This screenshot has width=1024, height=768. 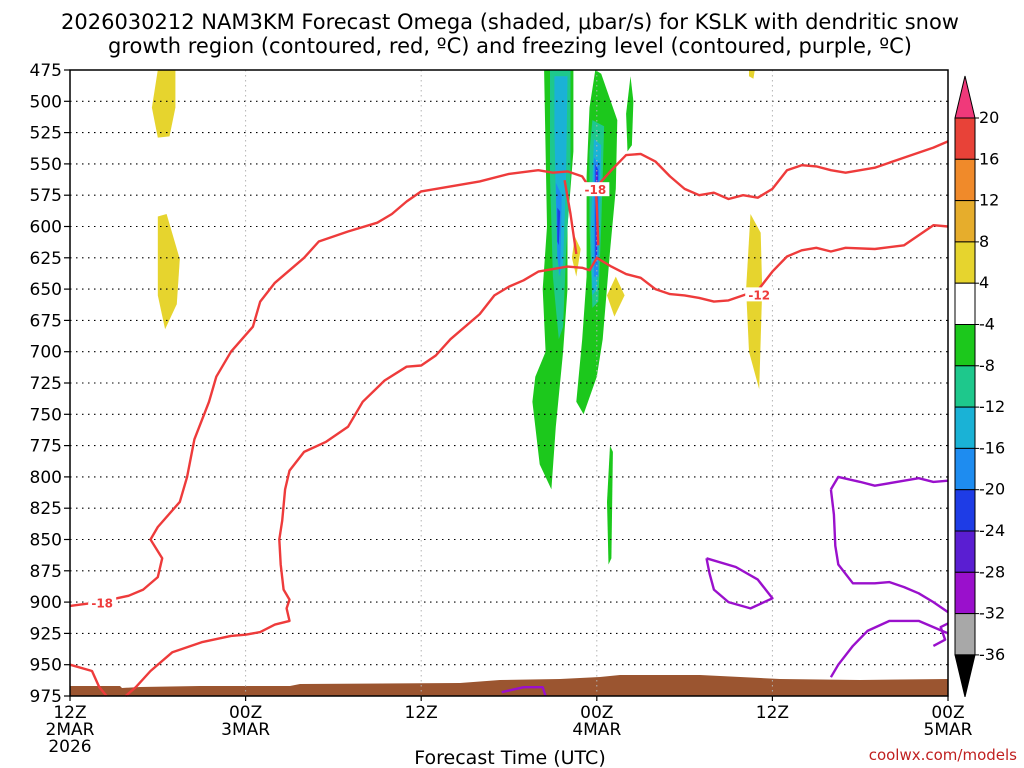 What do you see at coordinates (596, 730) in the screenshot?
I see `x-tick-label-3-1: 4MAR` at bounding box center [596, 730].